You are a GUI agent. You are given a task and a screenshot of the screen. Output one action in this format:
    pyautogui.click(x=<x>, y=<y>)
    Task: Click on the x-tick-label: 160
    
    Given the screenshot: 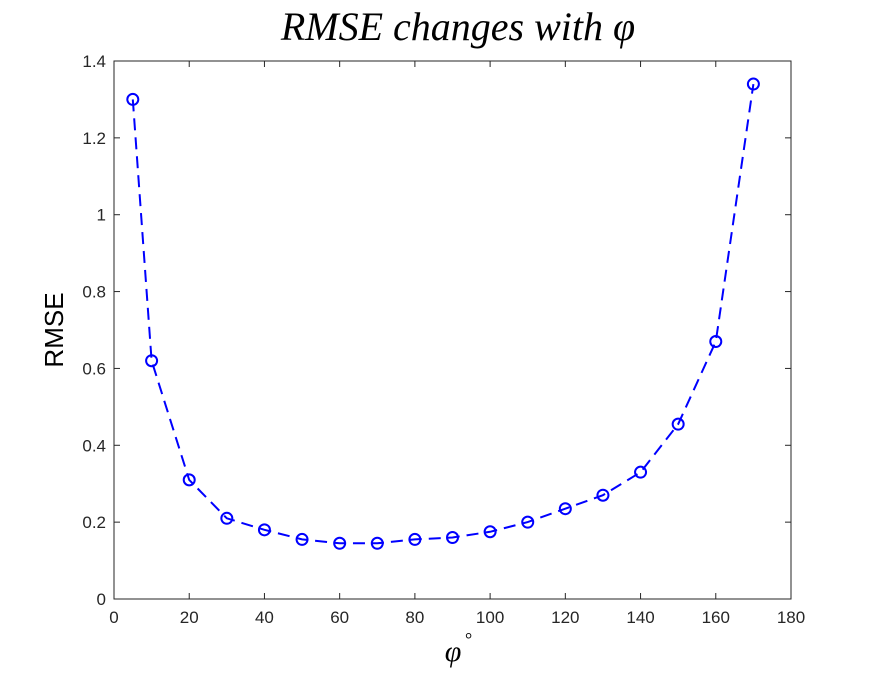 What is the action you would take?
    pyautogui.click(x=716, y=617)
    